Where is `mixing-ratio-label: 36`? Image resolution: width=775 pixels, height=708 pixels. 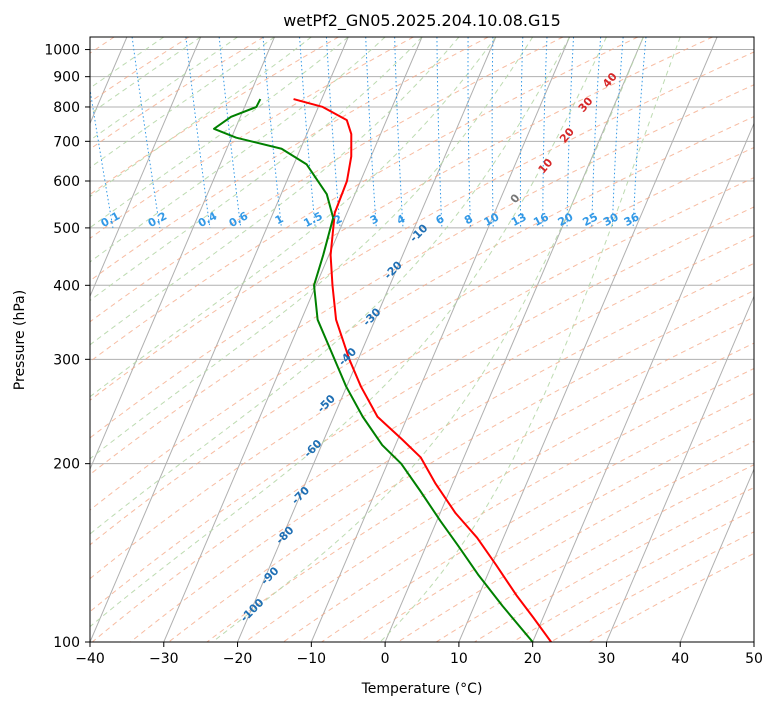 mixing-ratio-label: 36 is located at coordinates (632, 219).